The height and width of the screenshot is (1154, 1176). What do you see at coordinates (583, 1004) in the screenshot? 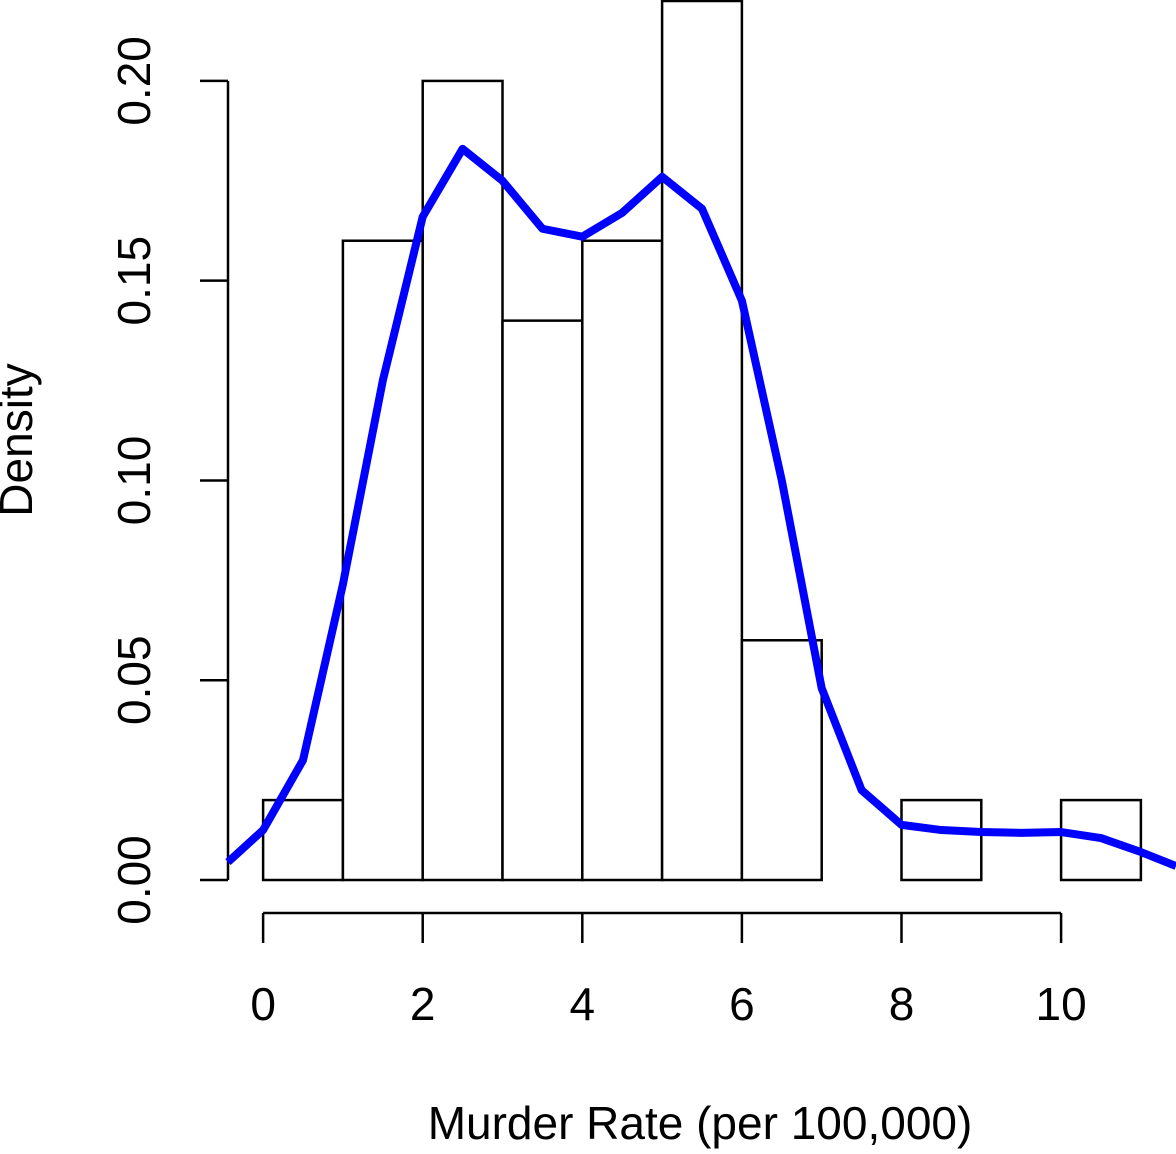
I see `x-tick-label: 4` at bounding box center [583, 1004].